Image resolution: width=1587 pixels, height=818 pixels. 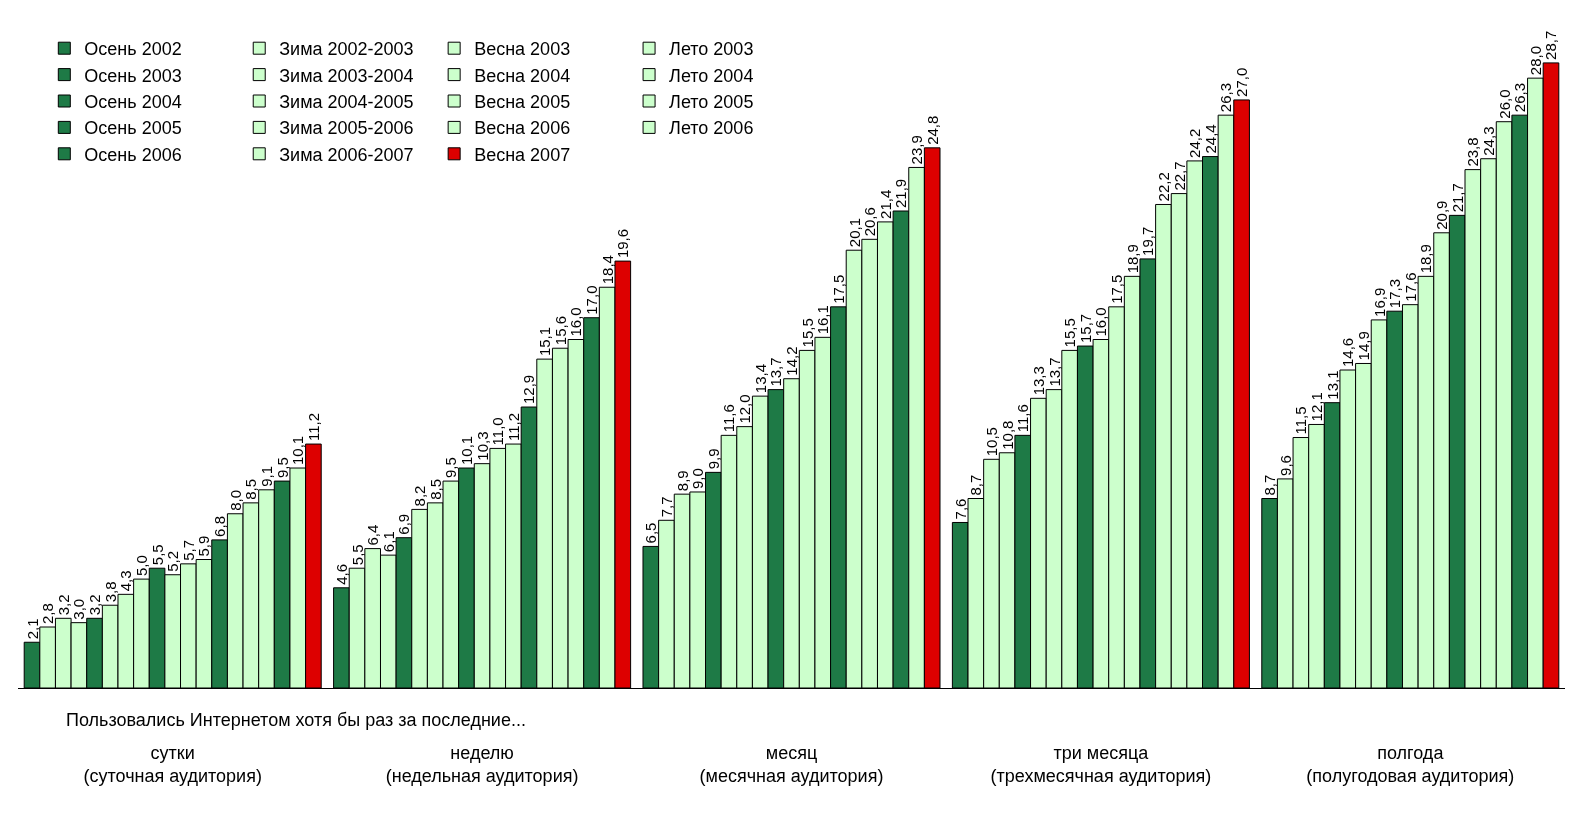 I want to click on legend-label: Зима 2005-2006, so click(x=346, y=128).